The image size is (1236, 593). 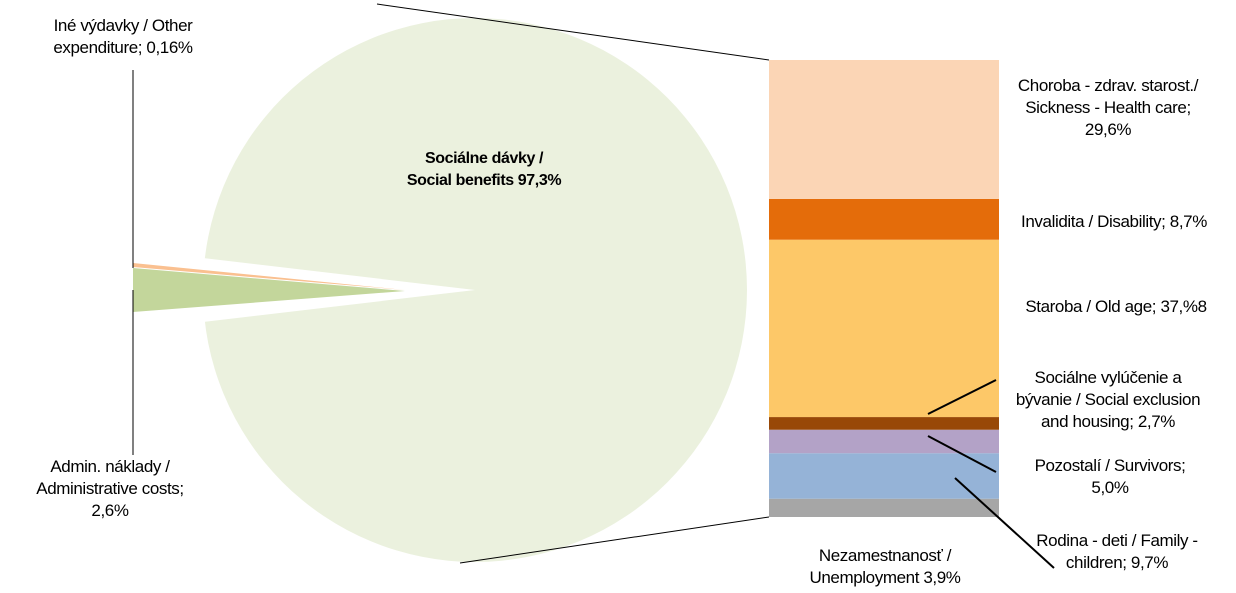 I want to click on label-family-children: Rodina - deti / Family - children; 9,7%, so click(x=1117, y=551).